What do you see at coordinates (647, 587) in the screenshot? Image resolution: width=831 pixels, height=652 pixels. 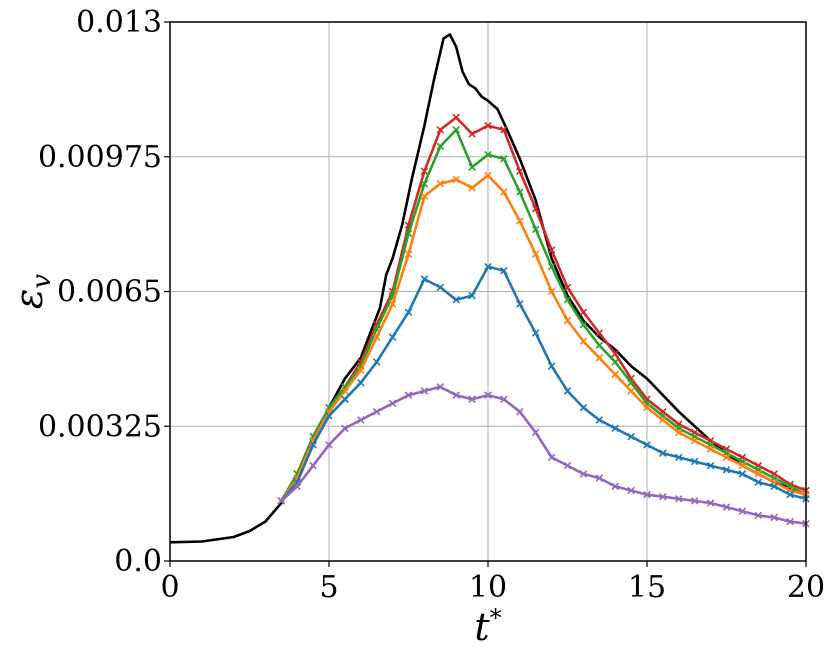 I see `x-tick-label: 15` at bounding box center [647, 587].